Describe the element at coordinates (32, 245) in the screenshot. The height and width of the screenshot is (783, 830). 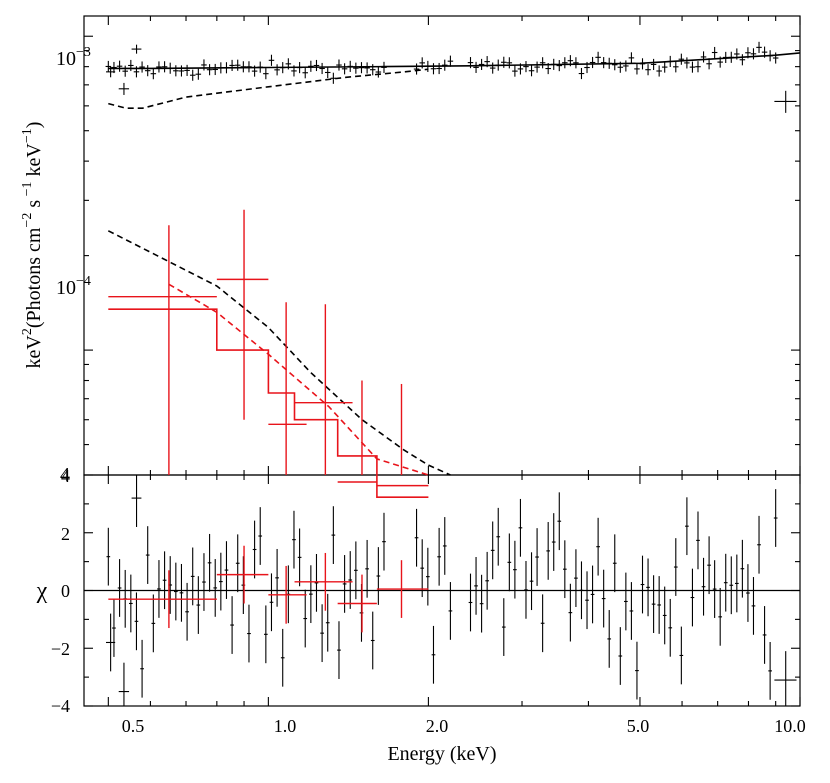
I see `ylabel-spectrum: keV2(Photons cm−2 s −1 keV−1)` at that location.